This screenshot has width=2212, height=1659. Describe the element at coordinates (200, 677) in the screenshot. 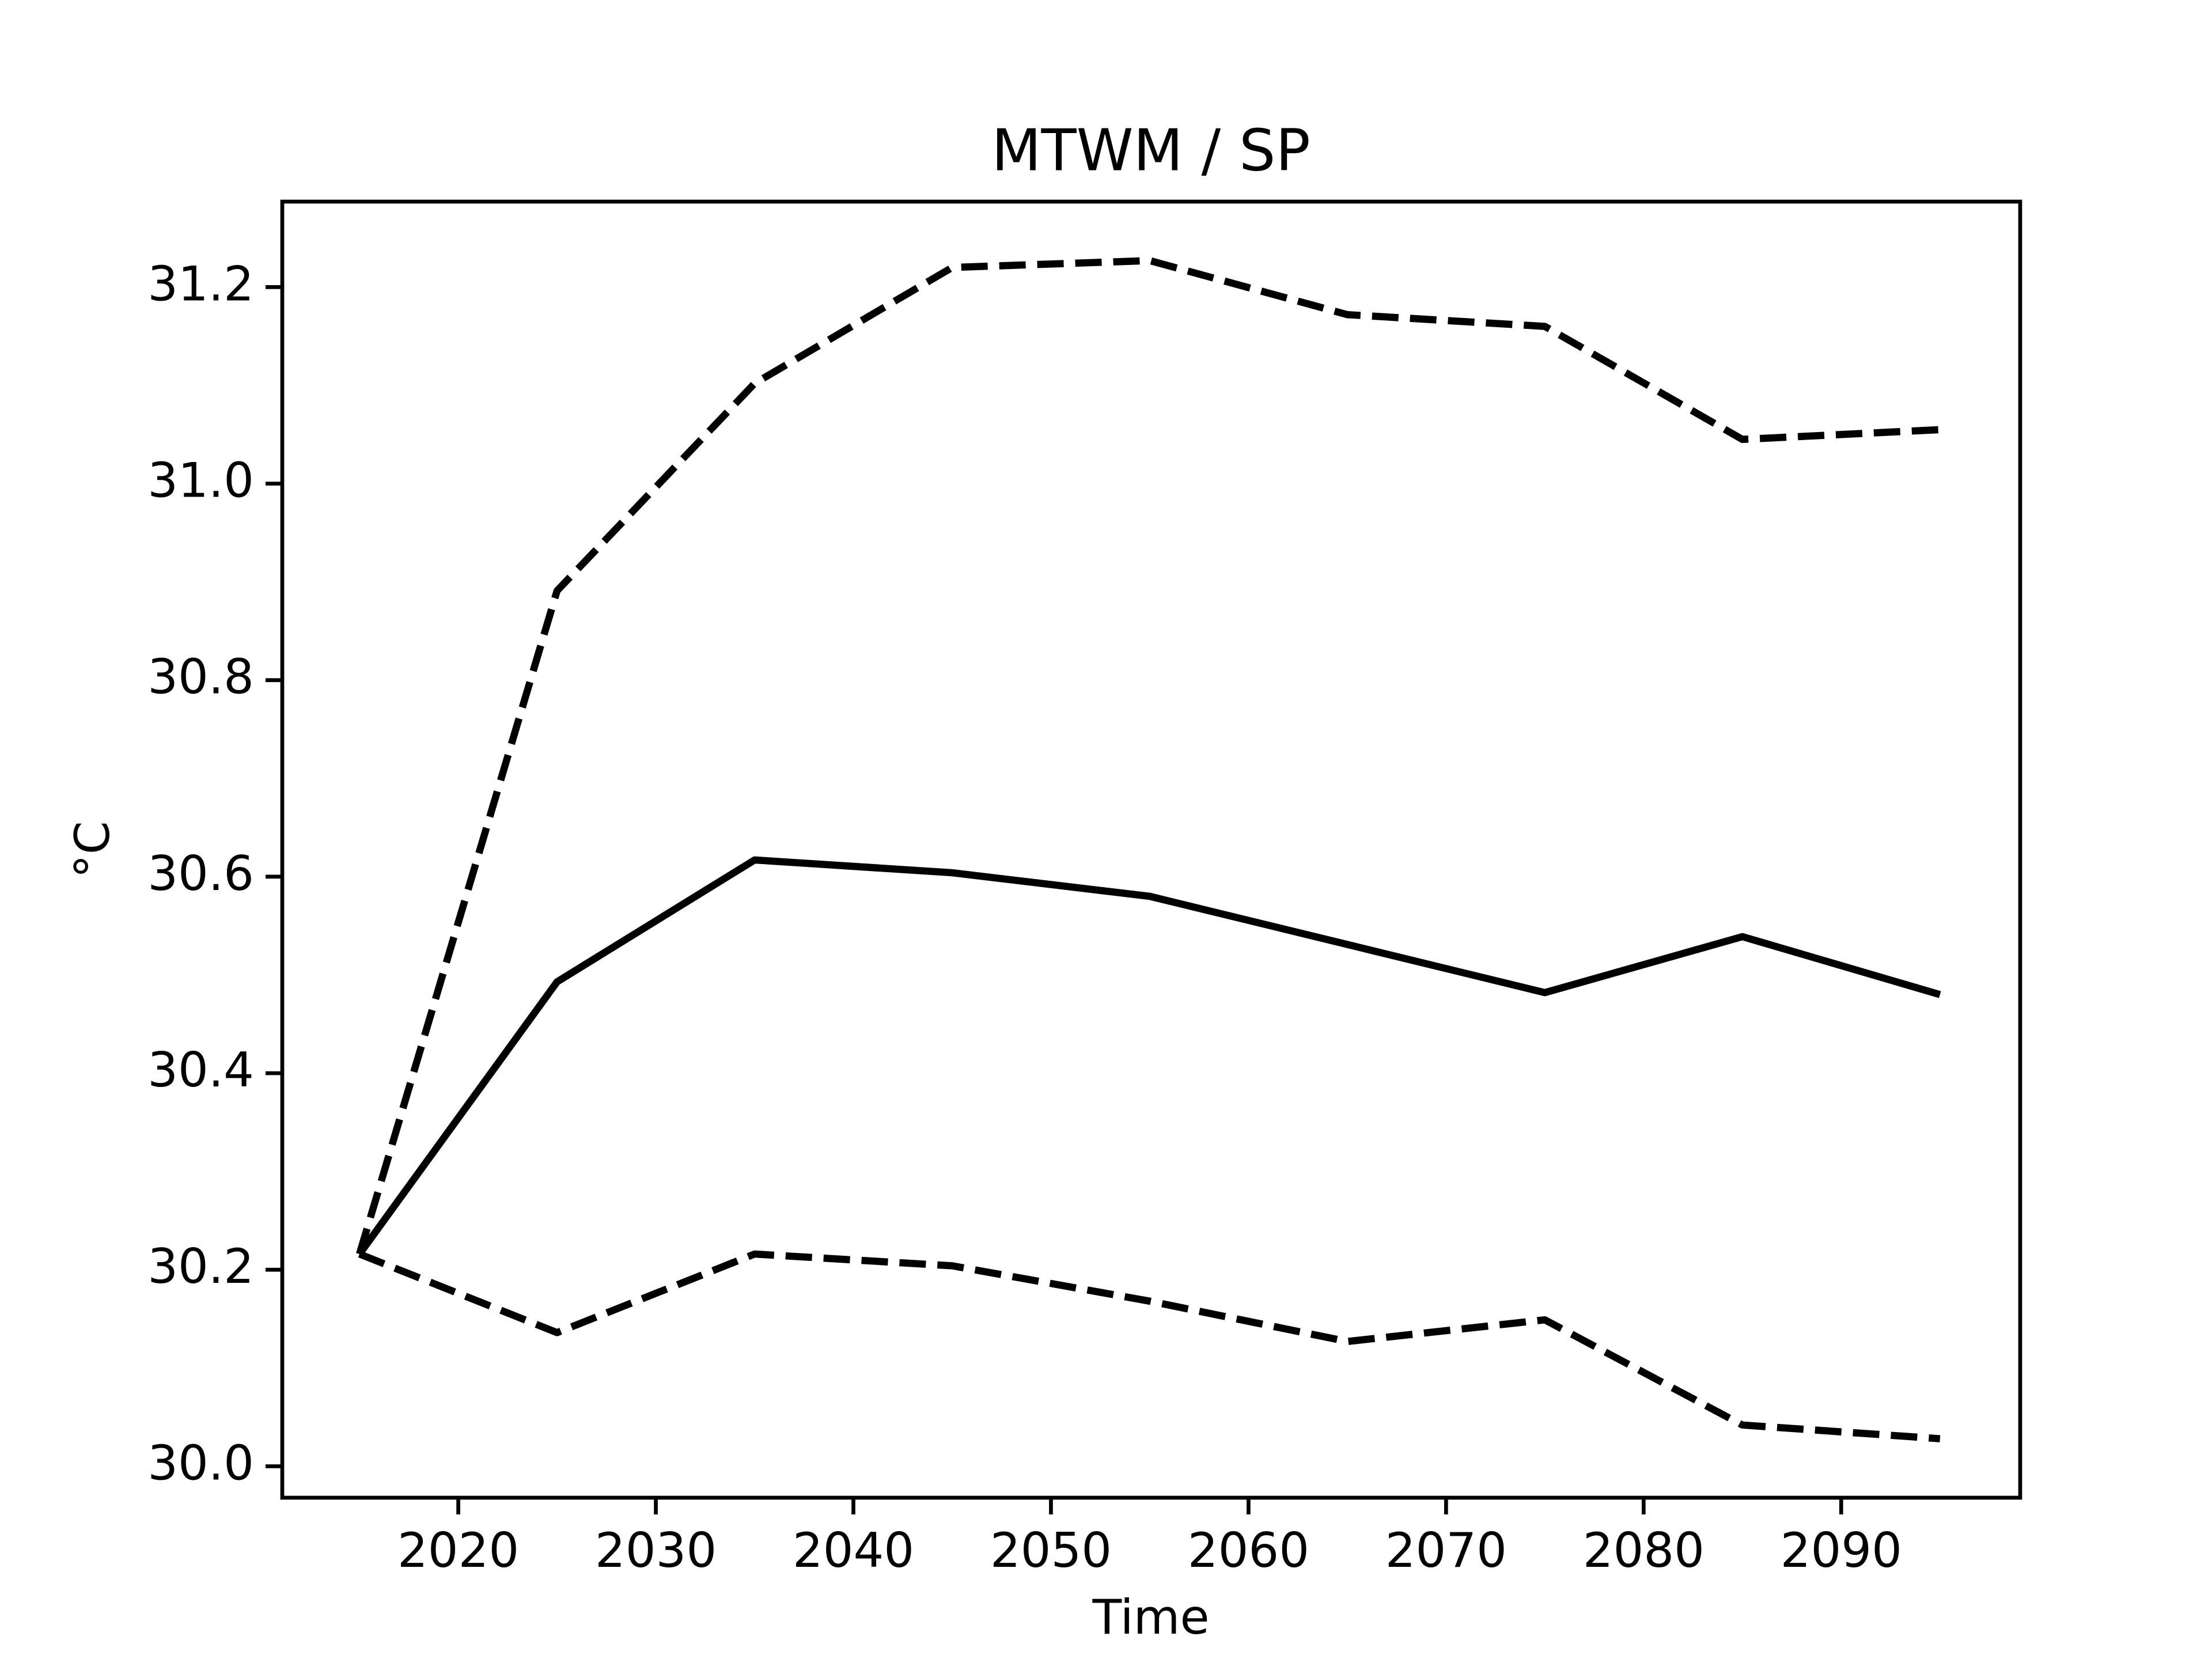

I see `y-tick-label: 30.8` at that location.